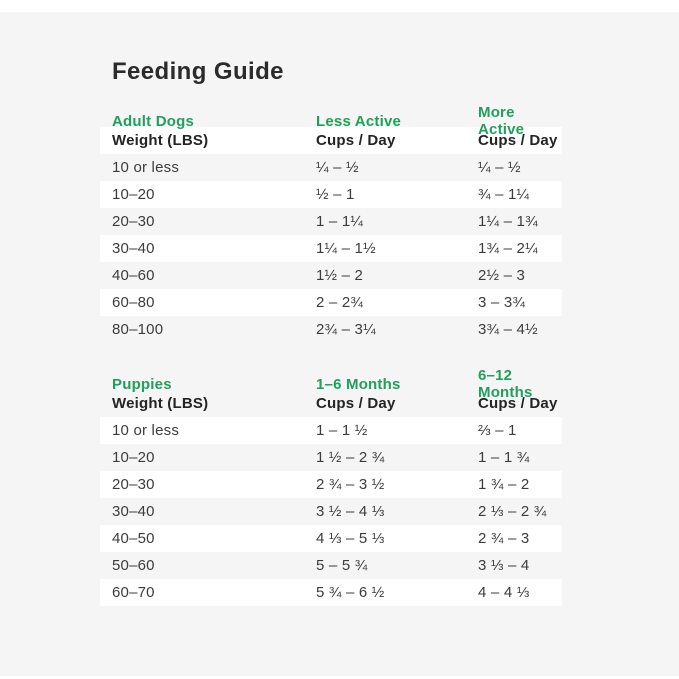  I want to click on table-row: 40–60 1½ – 2 2½ – 3, so click(331, 275).